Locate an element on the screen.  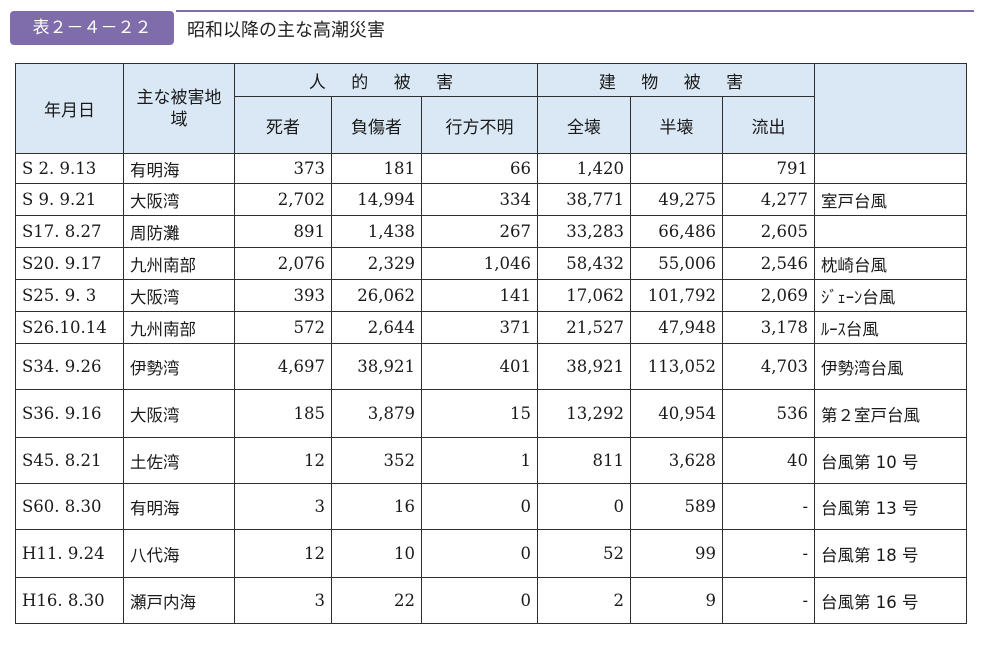
cell-injured: 352 is located at coordinates (376, 460).